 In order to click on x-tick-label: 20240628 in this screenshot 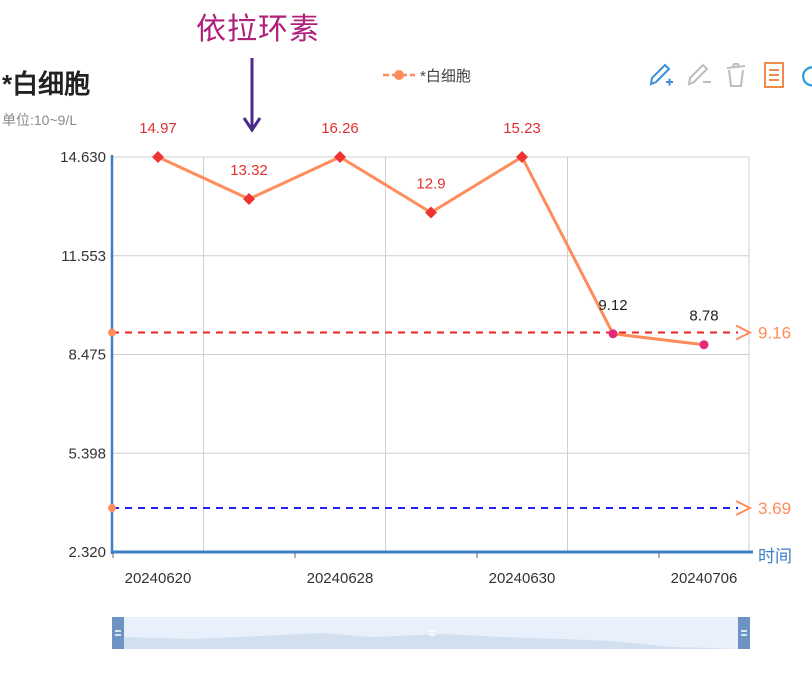, I will do `click(340, 578)`.